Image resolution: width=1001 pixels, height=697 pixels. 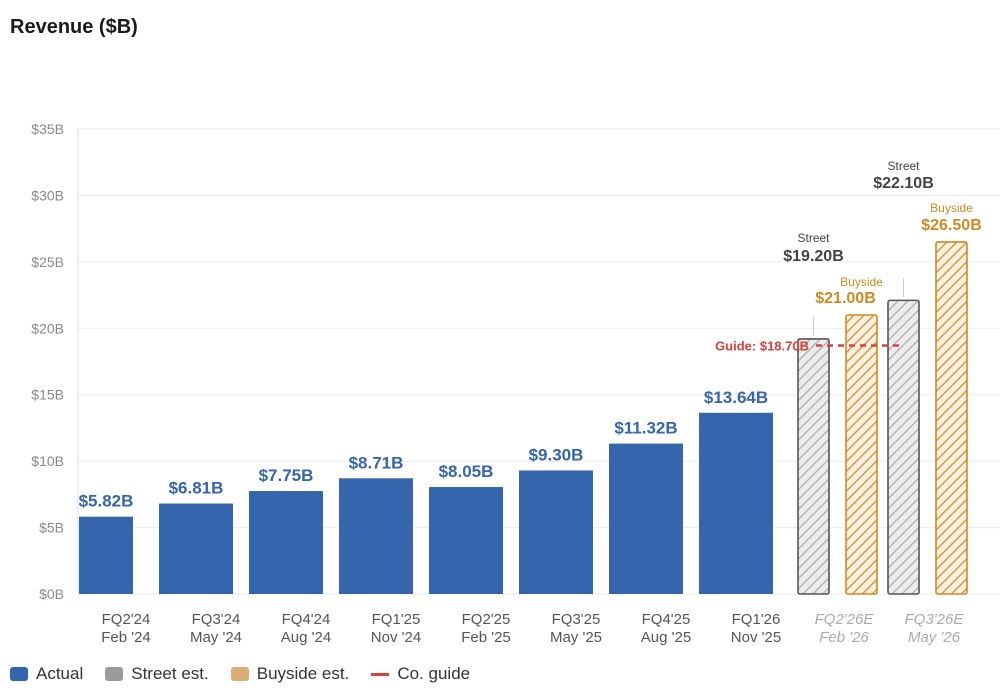 I want to click on bar-value-label: $7.75B, so click(x=286, y=475).